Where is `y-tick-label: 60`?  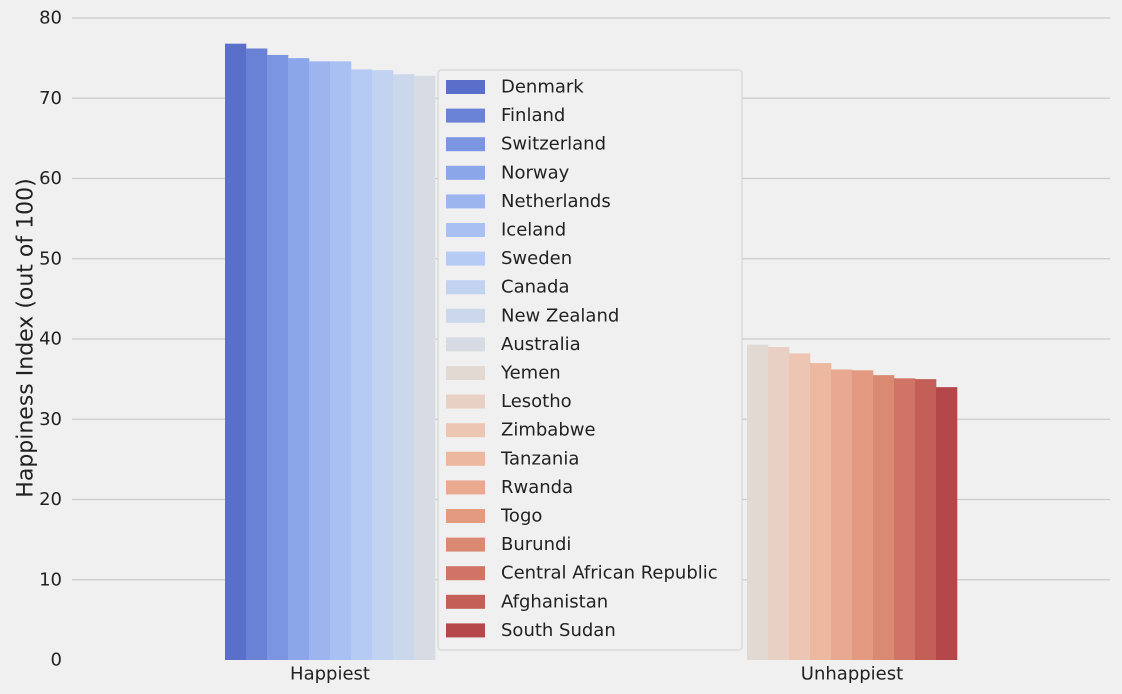 y-tick-label: 60 is located at coordinates (50, 178).